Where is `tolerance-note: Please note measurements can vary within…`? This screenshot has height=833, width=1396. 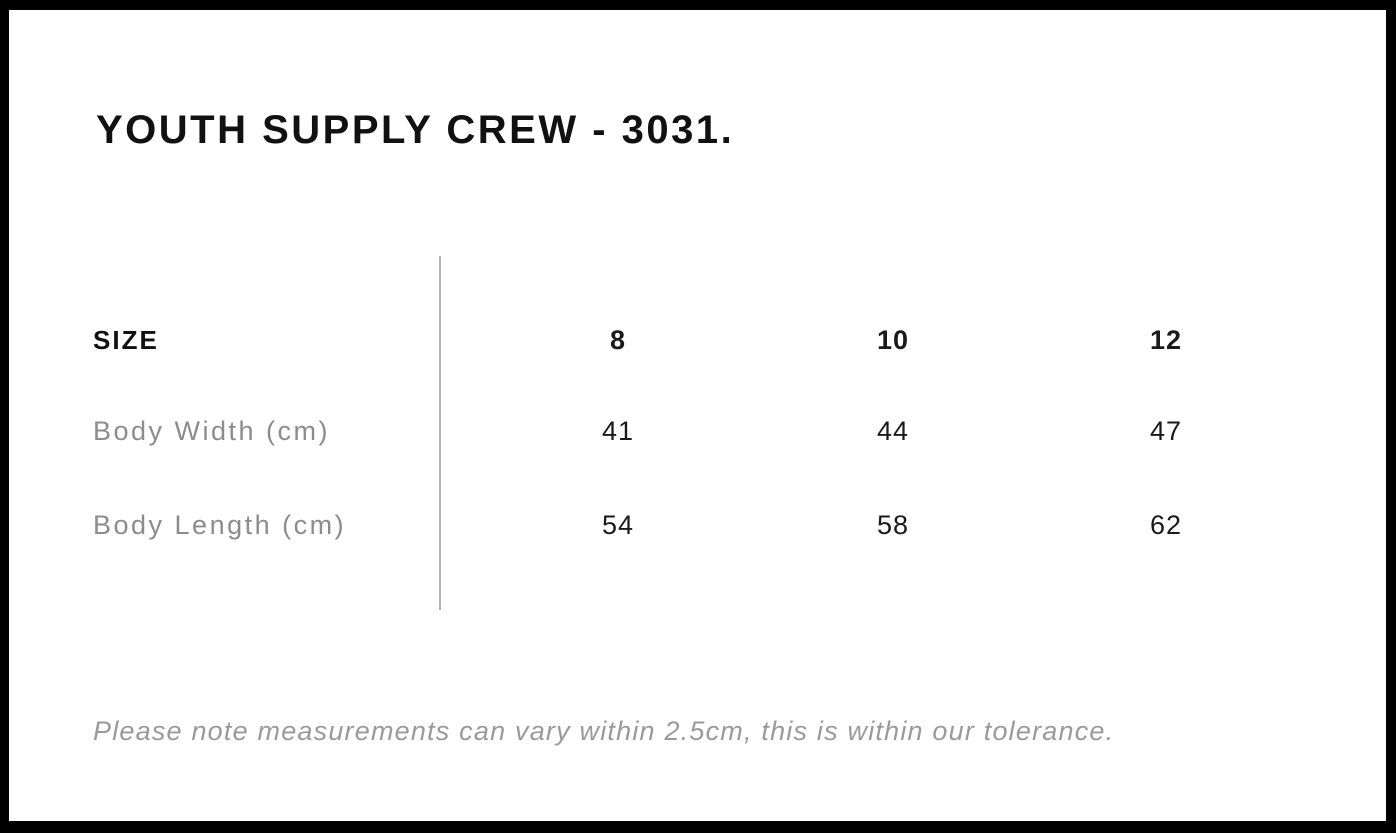
tolerance-note: Please note measurements can vary within… is located at coordinates (604, 731).